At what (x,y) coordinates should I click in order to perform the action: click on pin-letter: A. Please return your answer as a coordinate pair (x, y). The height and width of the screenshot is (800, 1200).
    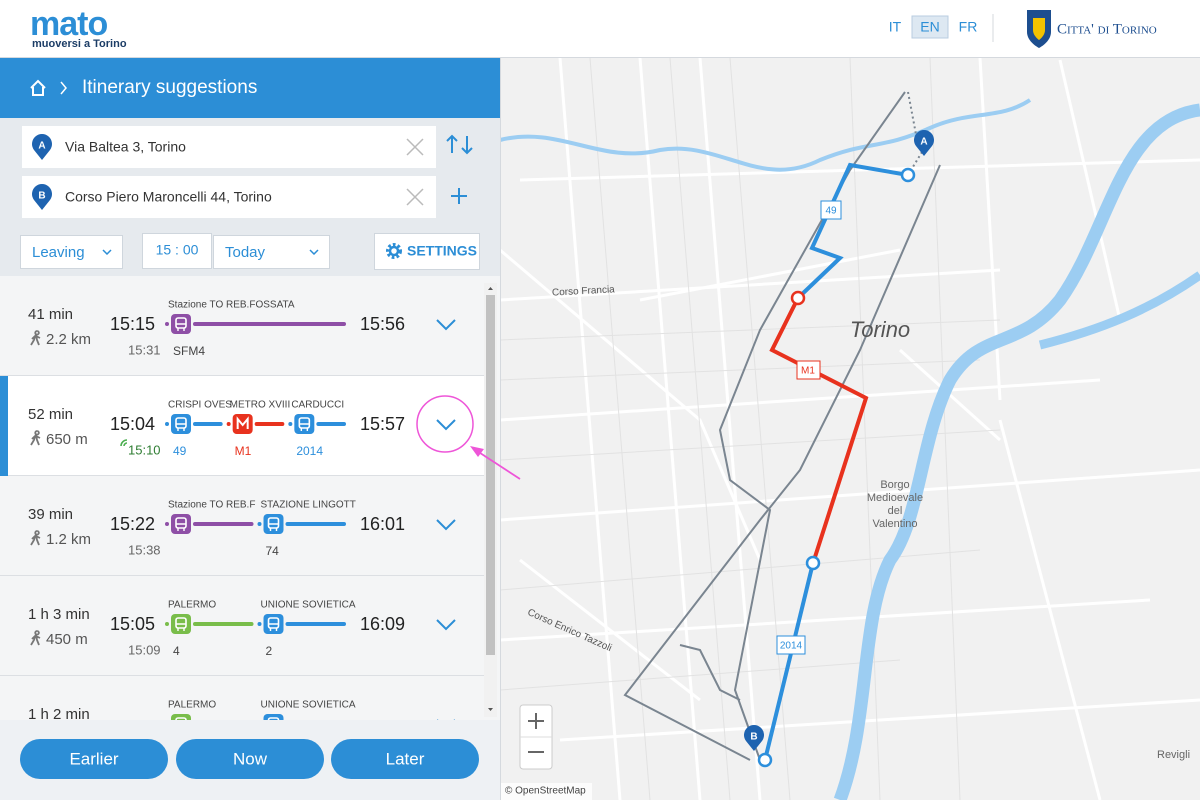
    Looking at the image, I should click on (41, 146).